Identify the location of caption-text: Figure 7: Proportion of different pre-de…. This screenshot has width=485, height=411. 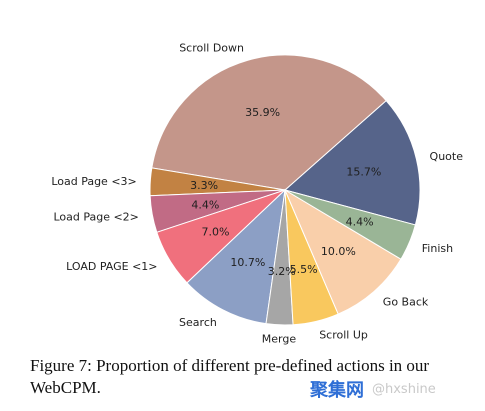
(230, 376).